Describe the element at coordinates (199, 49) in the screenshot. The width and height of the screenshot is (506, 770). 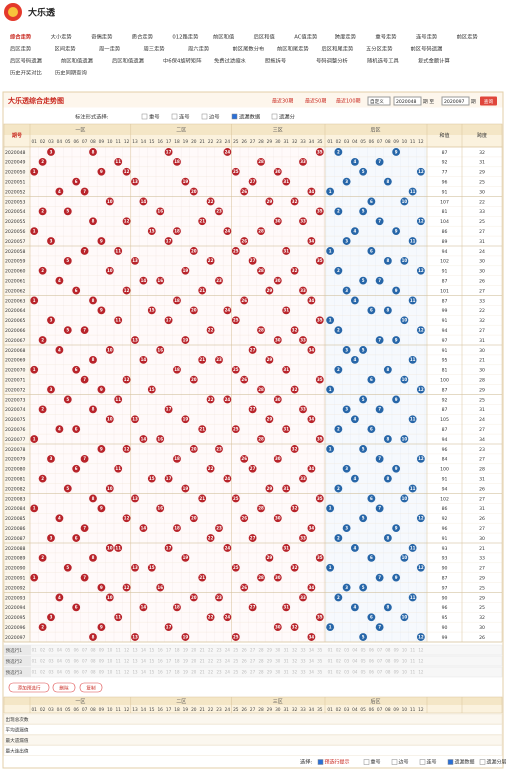
I see `nav-link: 周六走势` at that location.